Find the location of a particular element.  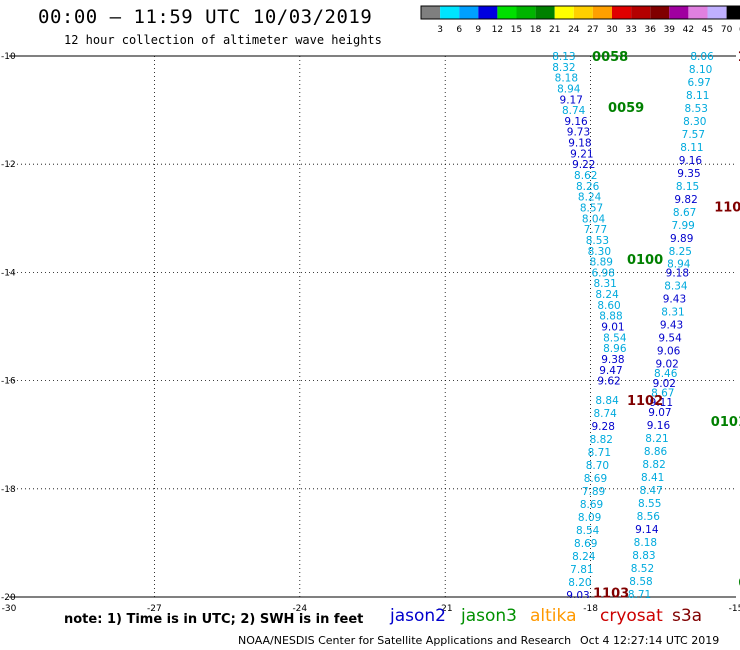

swh-value-label: 8.70 is located at coordinates (597, 466).